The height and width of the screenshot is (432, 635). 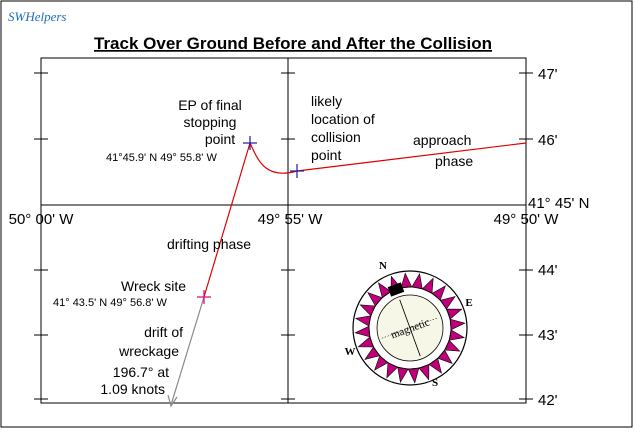 I want to click on compass-west: W, so click(x=350, y=352).